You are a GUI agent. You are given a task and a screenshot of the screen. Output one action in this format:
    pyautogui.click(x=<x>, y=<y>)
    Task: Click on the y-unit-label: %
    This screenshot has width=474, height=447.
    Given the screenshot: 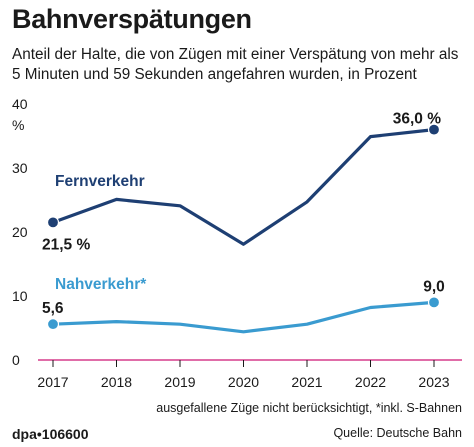 What is the action you would take?
    pyautogui.click(x=18, y=125)
    